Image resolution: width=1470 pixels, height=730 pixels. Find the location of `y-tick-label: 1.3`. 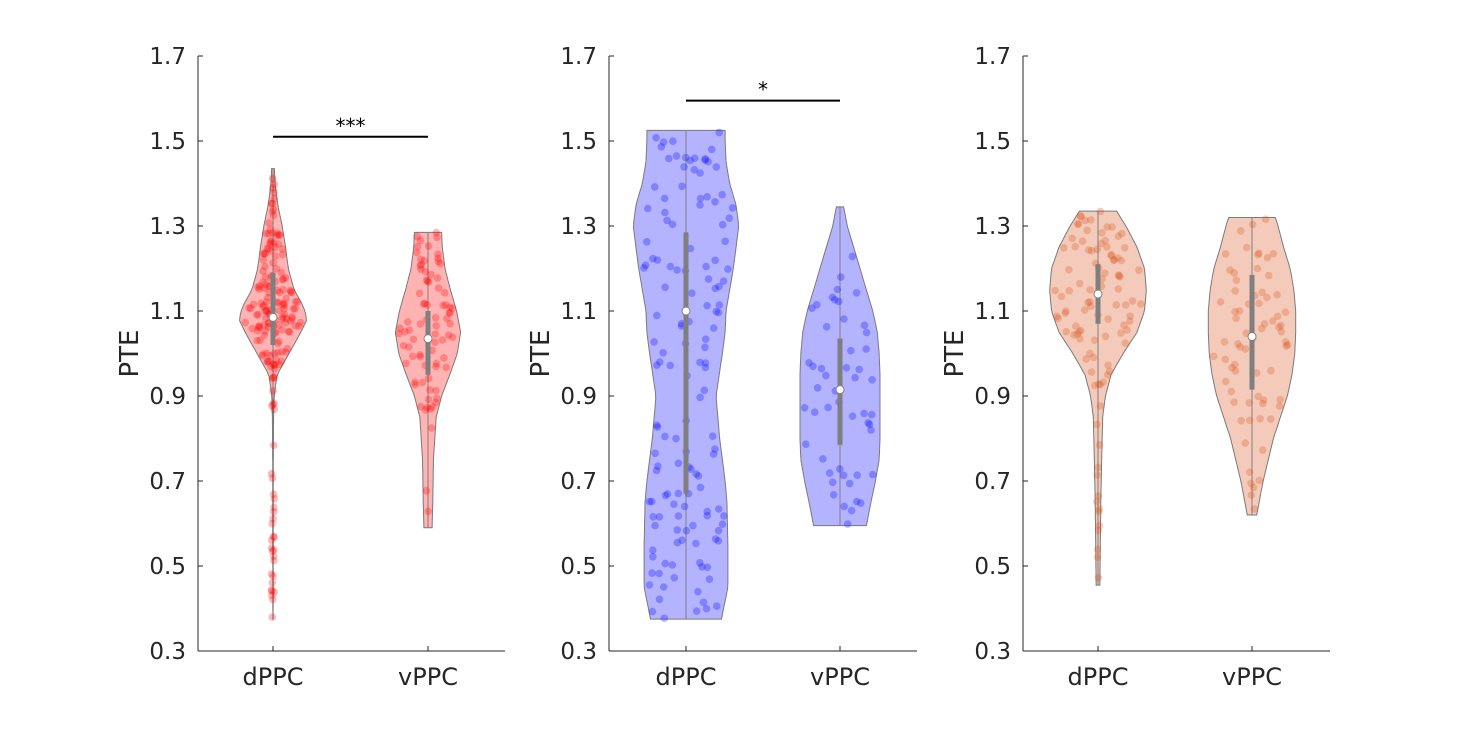

y-tick-label: 1.3 is located at coordinates (992, 227).